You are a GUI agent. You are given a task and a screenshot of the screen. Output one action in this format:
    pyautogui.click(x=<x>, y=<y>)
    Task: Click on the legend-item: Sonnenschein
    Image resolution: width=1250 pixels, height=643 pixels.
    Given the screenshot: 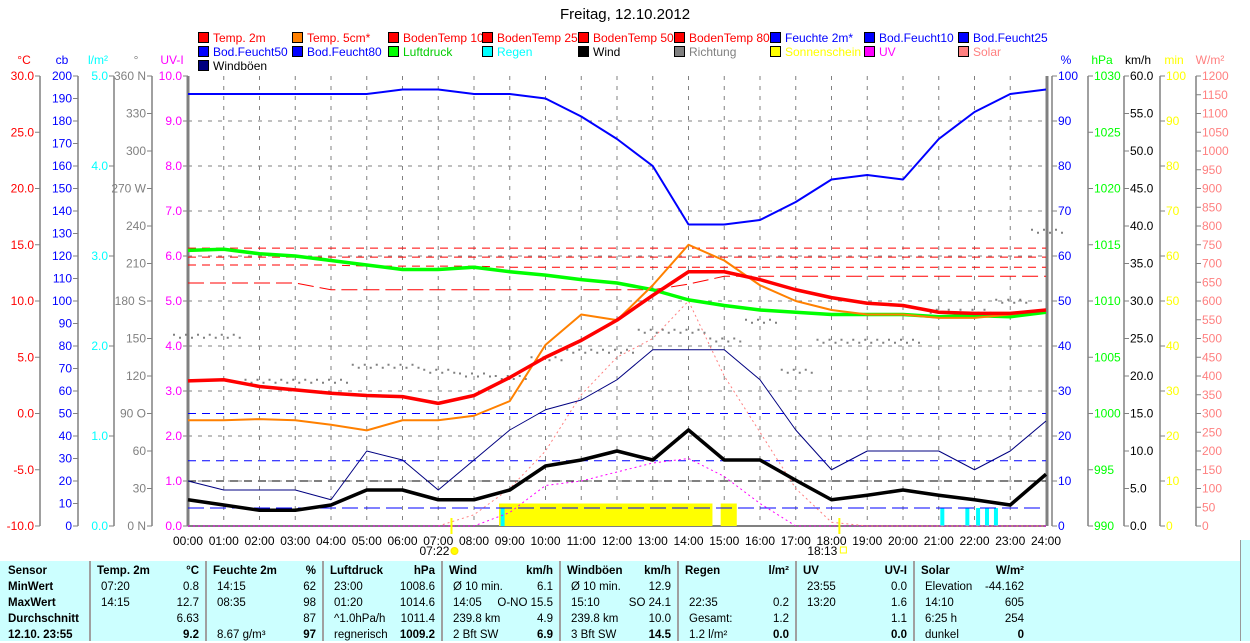 What is the action you would take?
    pyautogui.click(x=815, y=52)
    